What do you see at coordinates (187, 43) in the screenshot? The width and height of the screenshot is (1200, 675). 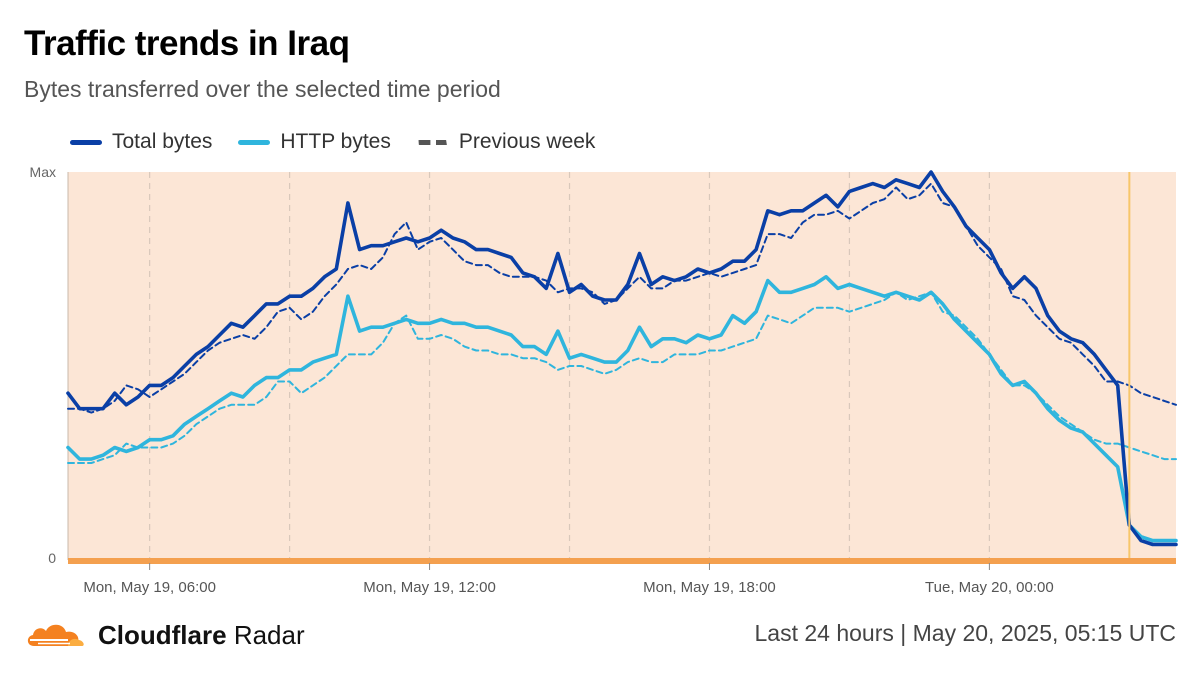 I see `chart-title: Traffic trends in Iraq` at bounding box center [187, 43].